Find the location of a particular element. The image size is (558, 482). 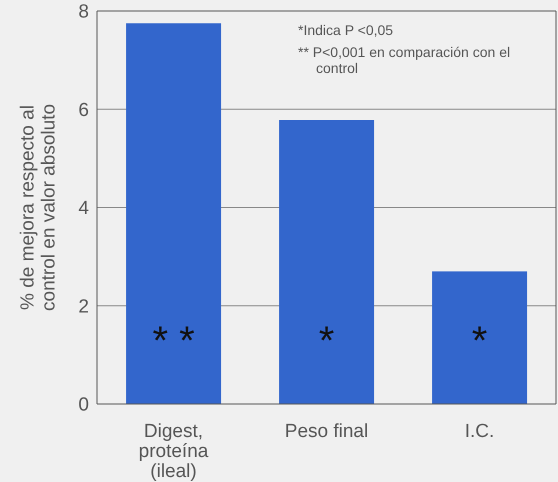

x-tick-label: Digest, proteína (ileal) is located at coordinates (173, 451).